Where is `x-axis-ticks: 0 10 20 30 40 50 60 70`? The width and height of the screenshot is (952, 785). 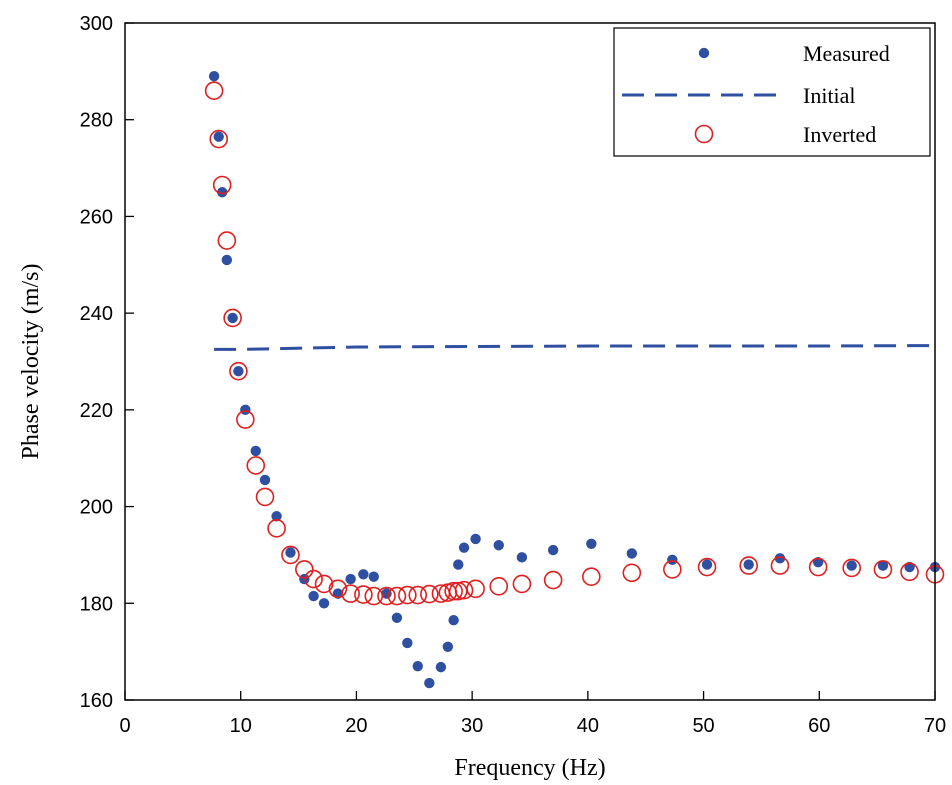 x-axis-ticks: 0 10 20 30 40 50 60 70 is located at coordinates (532, 714).